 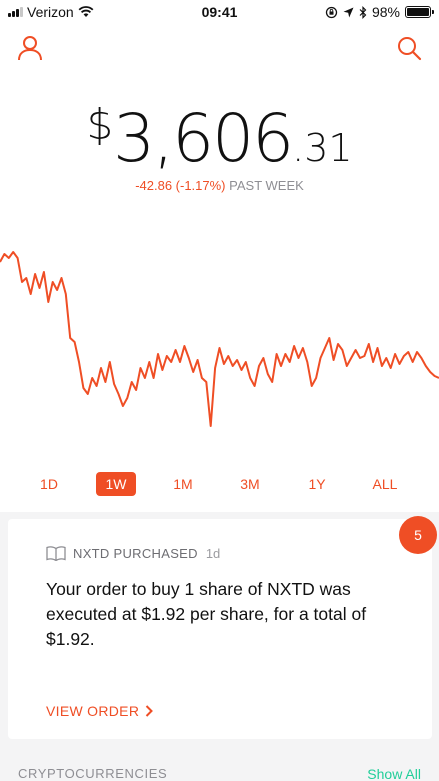 I want to click on bluetooth-icon, so click(x=363, y=12).